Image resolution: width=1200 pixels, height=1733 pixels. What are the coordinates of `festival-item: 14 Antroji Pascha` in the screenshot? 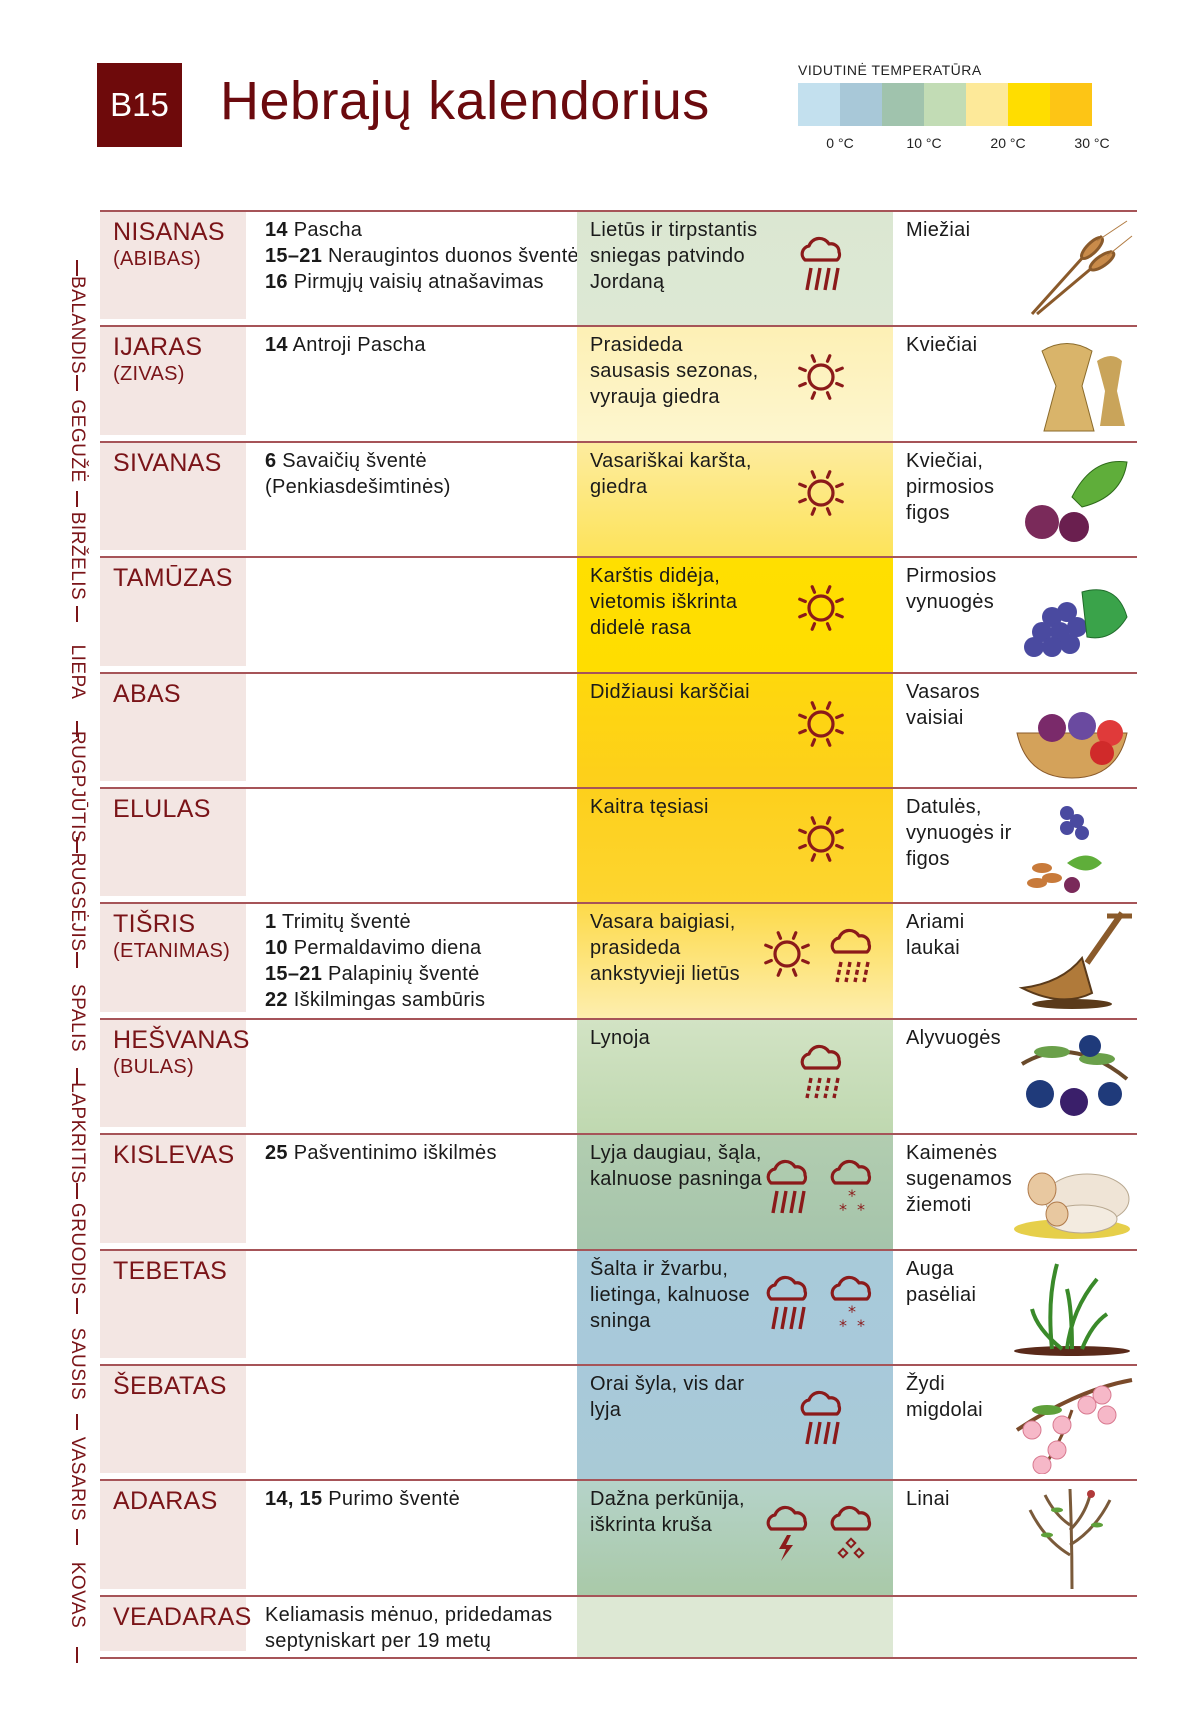 It's located at (425, 345).